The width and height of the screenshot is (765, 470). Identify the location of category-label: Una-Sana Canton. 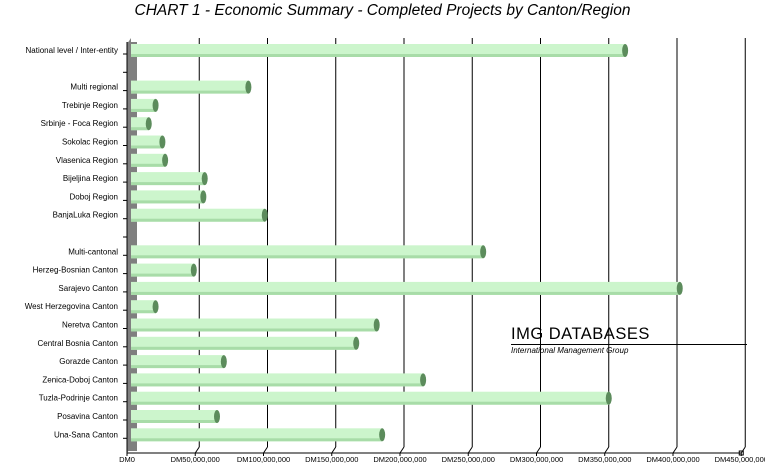
(86, 434).